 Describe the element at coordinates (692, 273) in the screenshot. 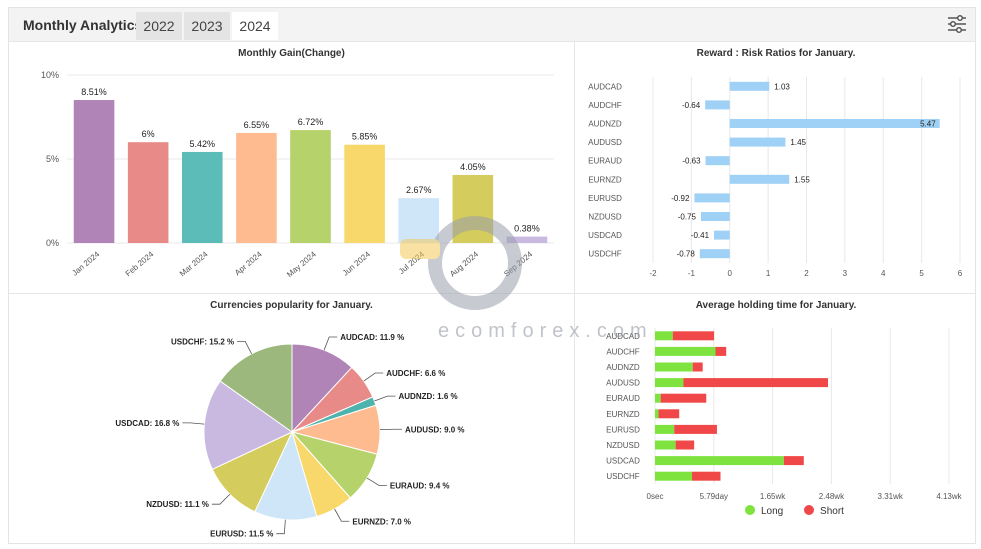

I see `x-tick-label: -1` at that location.